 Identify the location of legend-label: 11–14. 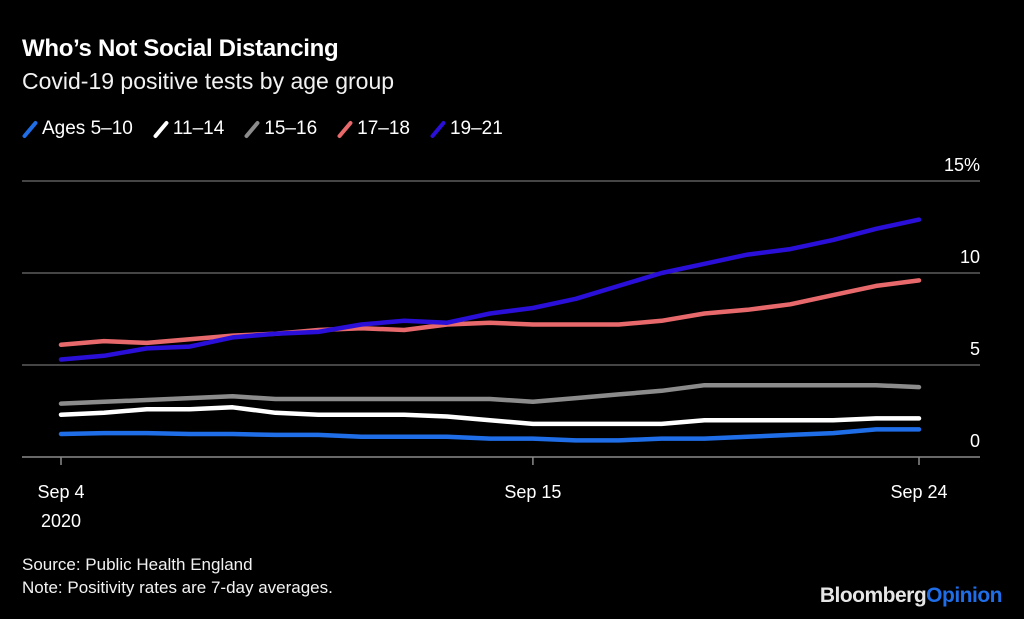
(198, 128).